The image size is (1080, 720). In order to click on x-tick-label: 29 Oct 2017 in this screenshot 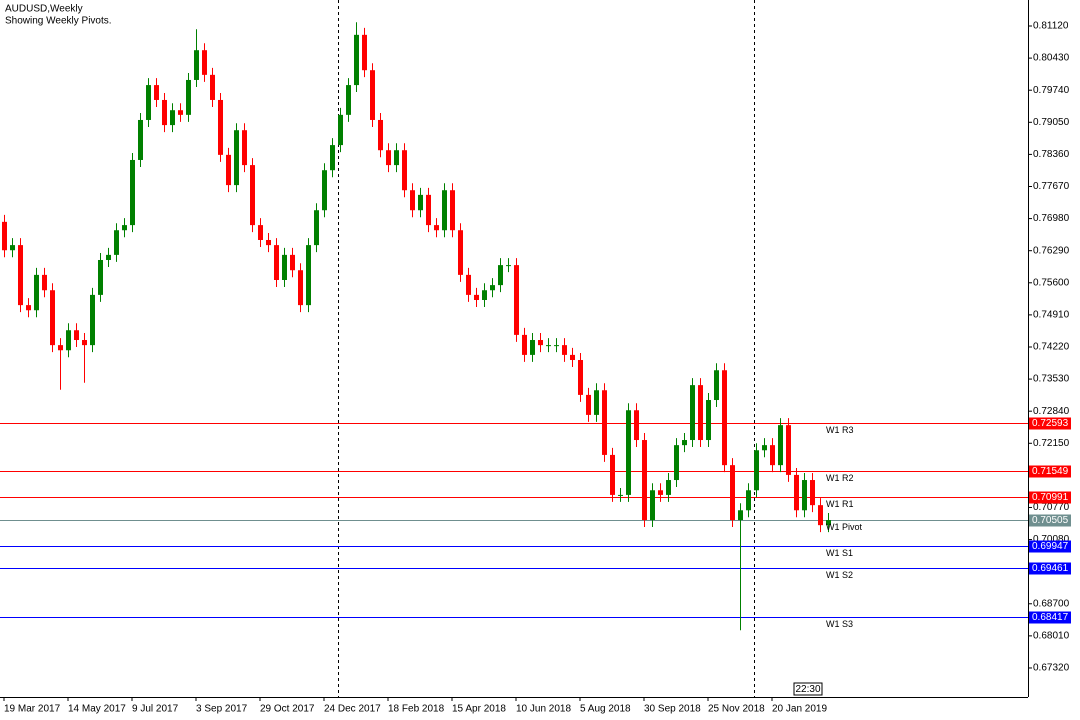, I will do `click(287, 709)`.